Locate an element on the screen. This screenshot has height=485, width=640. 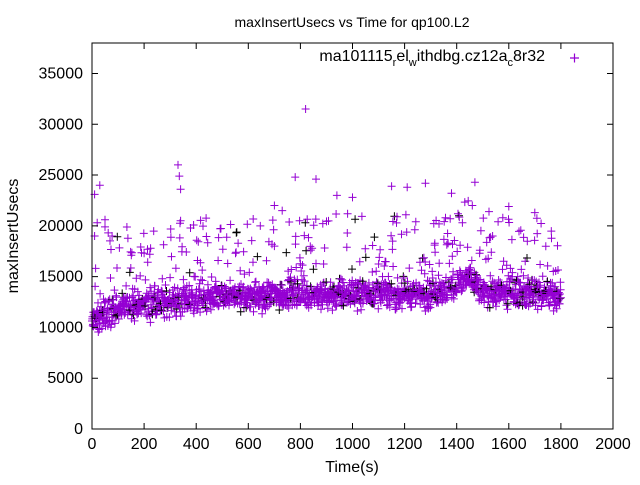
x-tick-label: 800 is located at coordinates (300, 444).